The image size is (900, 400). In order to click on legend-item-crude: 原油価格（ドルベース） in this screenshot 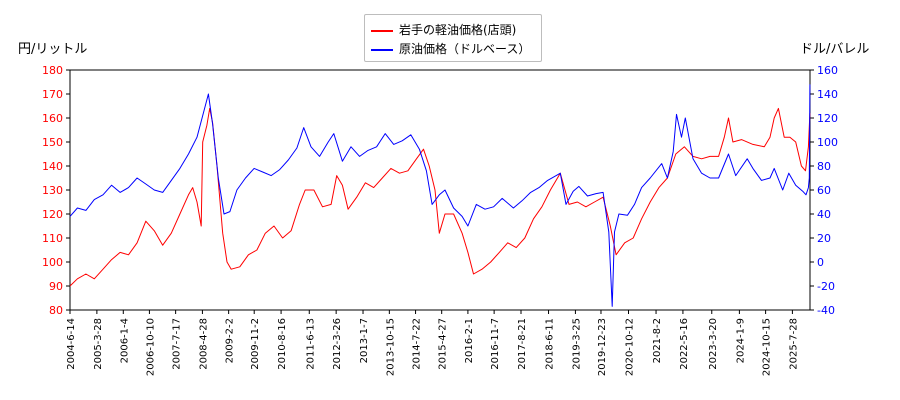, I will do `click(450, 48)`.